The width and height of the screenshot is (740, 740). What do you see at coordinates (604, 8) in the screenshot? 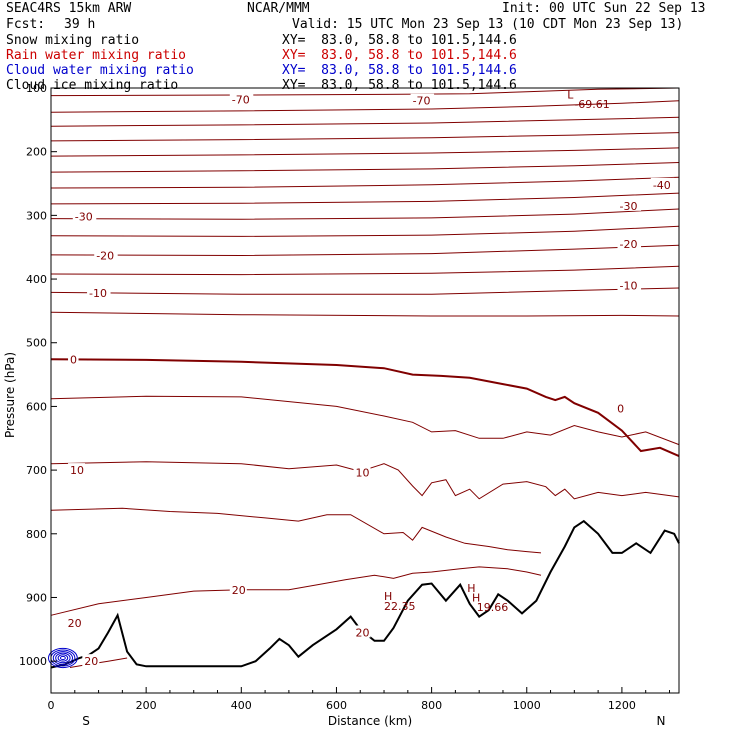
I see `init-time: Init: 00 UTC Sun 22 Sep 13` at bounding box center [604, 8].